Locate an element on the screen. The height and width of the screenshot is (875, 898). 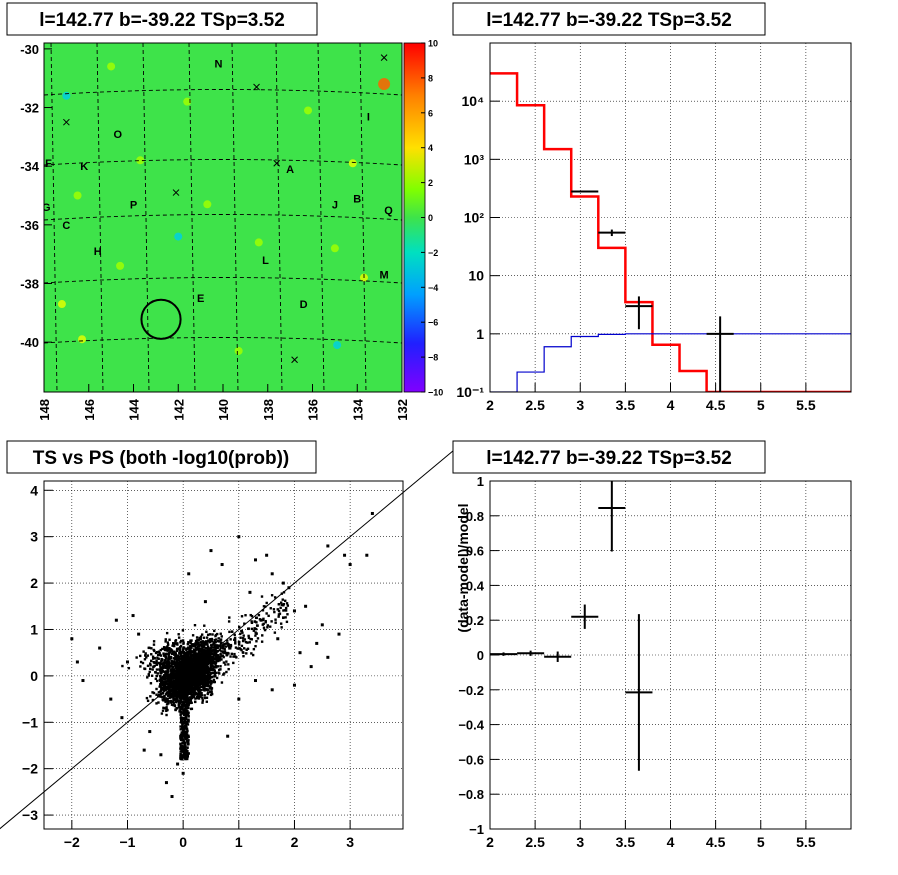
skymap-x-tick-label: 140 is located at coordinates (223, 410).